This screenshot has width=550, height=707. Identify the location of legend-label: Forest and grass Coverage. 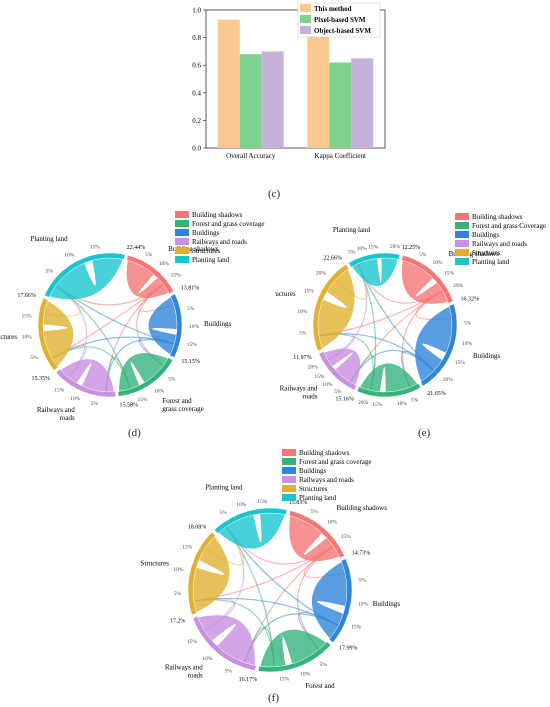
(509, 226).